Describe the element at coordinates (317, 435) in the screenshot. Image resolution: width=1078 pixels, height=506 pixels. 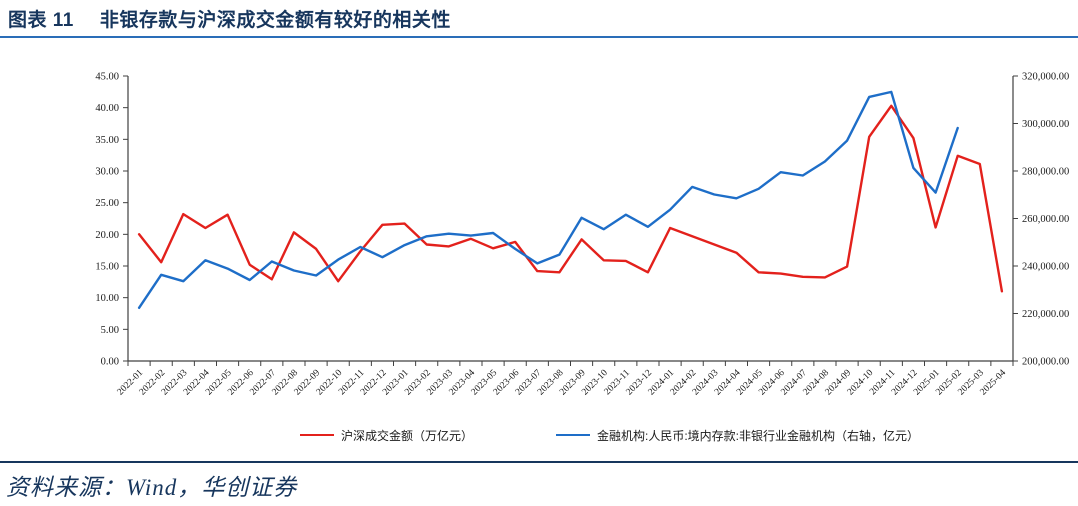
I see `red-line-swatch-icon` at that location.